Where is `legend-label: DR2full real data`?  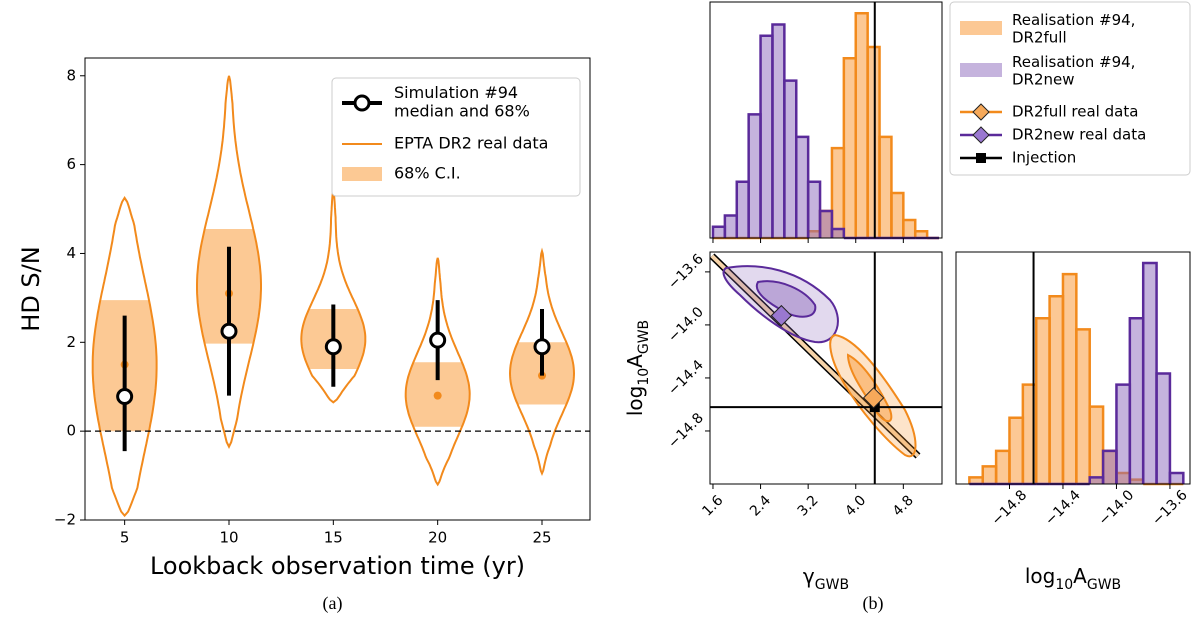 legend-label: DR2full real data is located at coordinates (1075, 112).